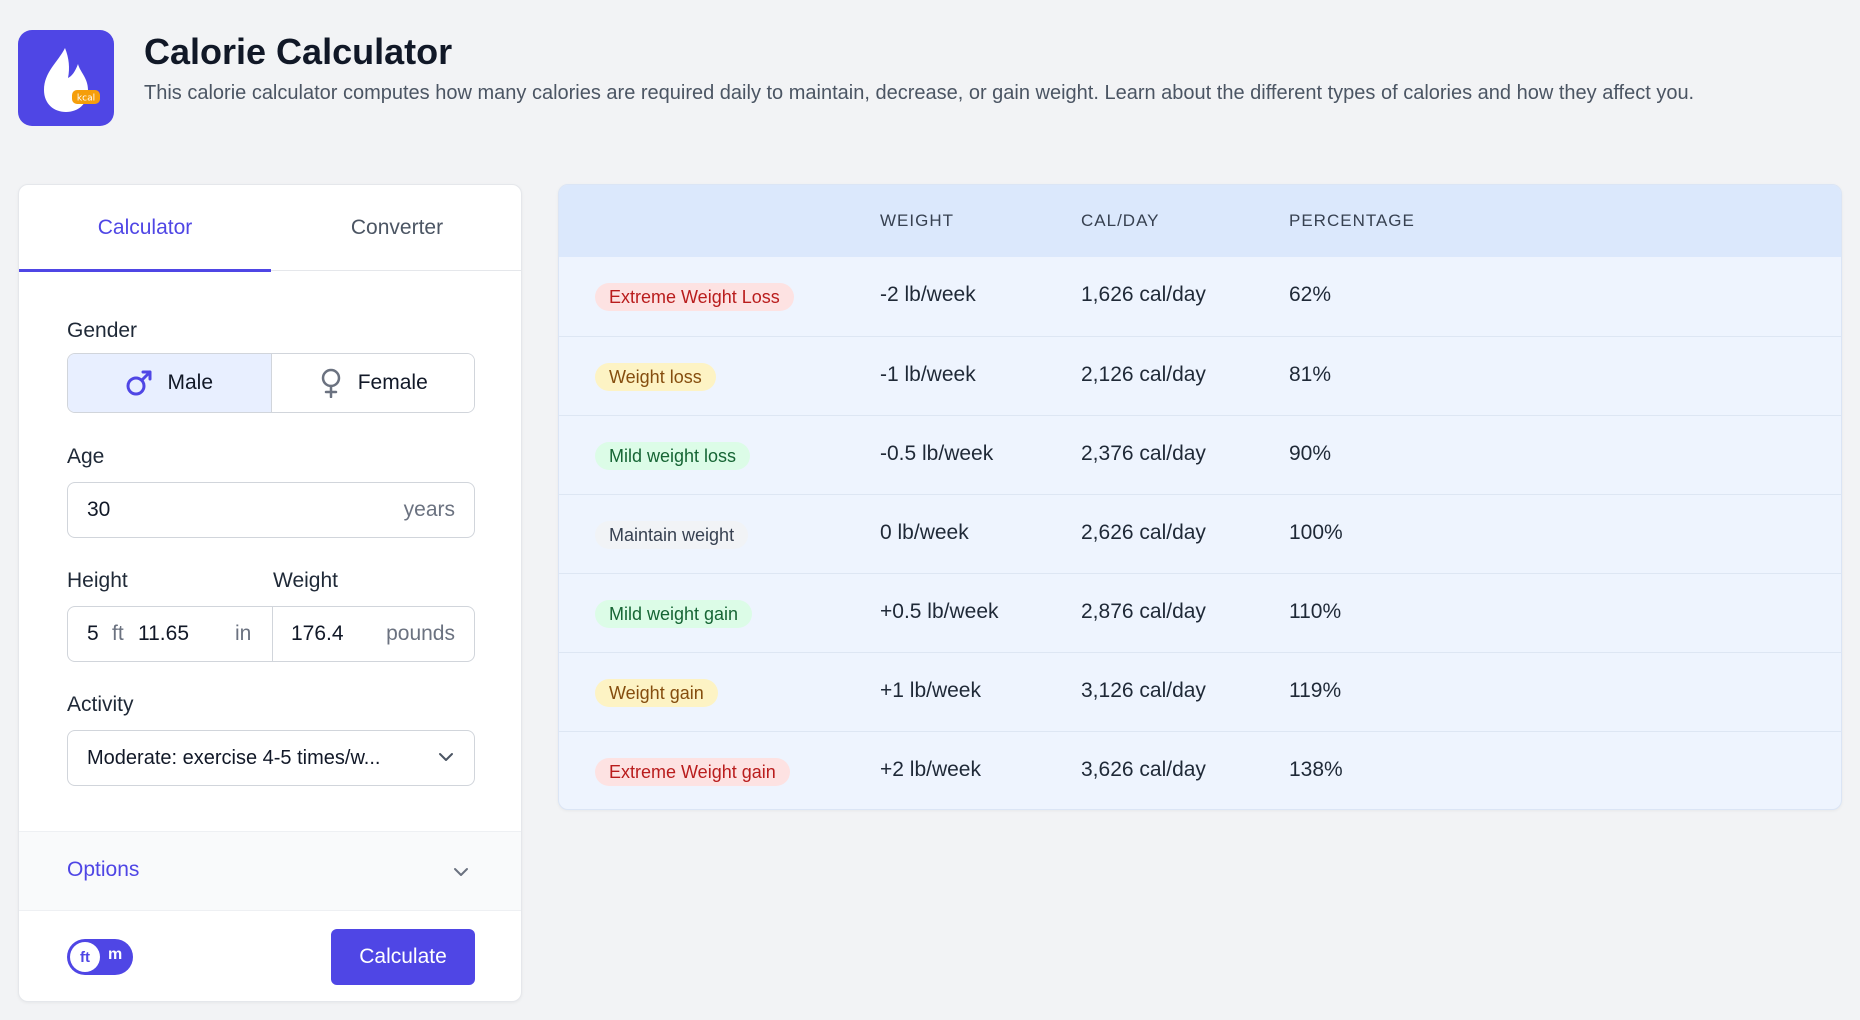 The height and width of the screenshot is (1020, 1860). Describe the element at coordinates (924, 532) in the screenshot. I see `weight-cell: 0 lb/week` at that location.